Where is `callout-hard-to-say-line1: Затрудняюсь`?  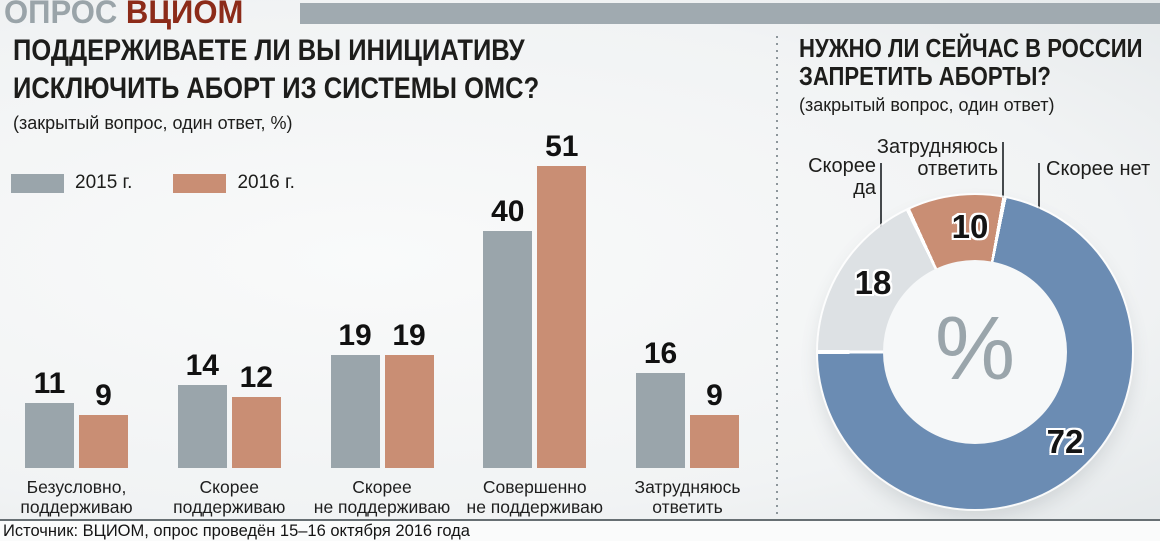
callout-hard-to-say-line1: Затрудняюсь is located at coordinates (937, 147).